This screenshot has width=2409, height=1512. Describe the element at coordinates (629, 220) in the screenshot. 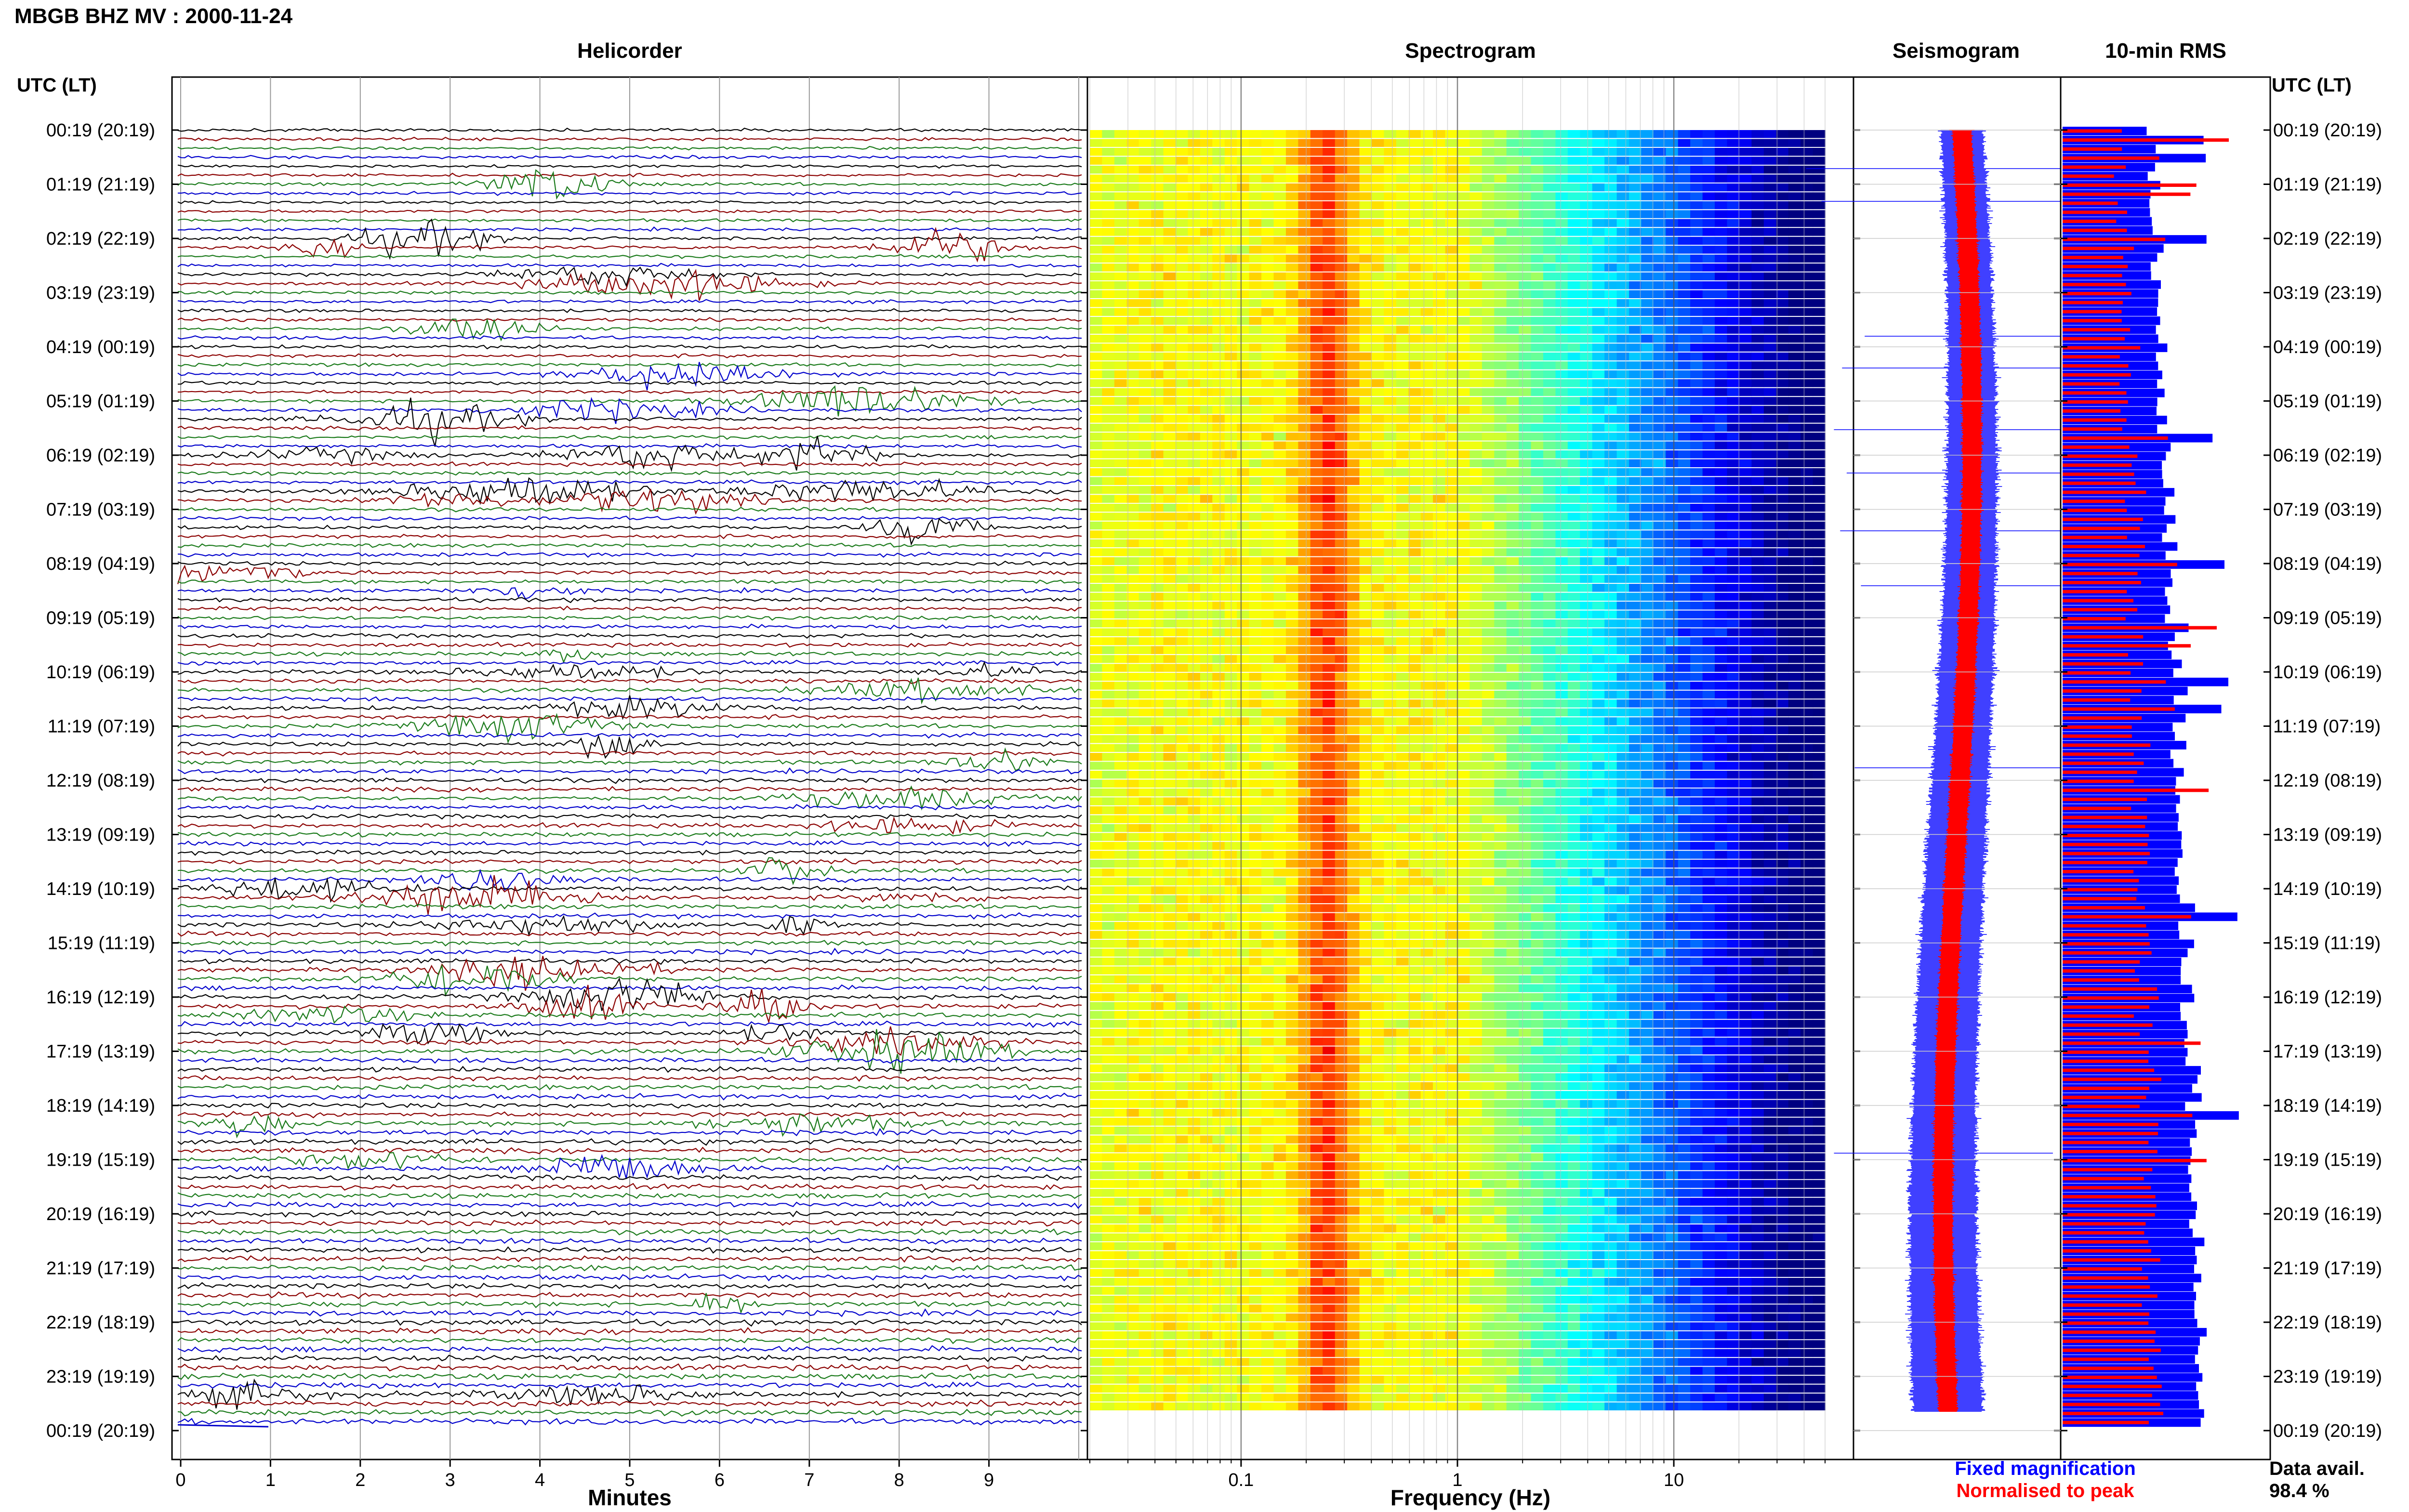

I see `helicorder-trace` at that location.